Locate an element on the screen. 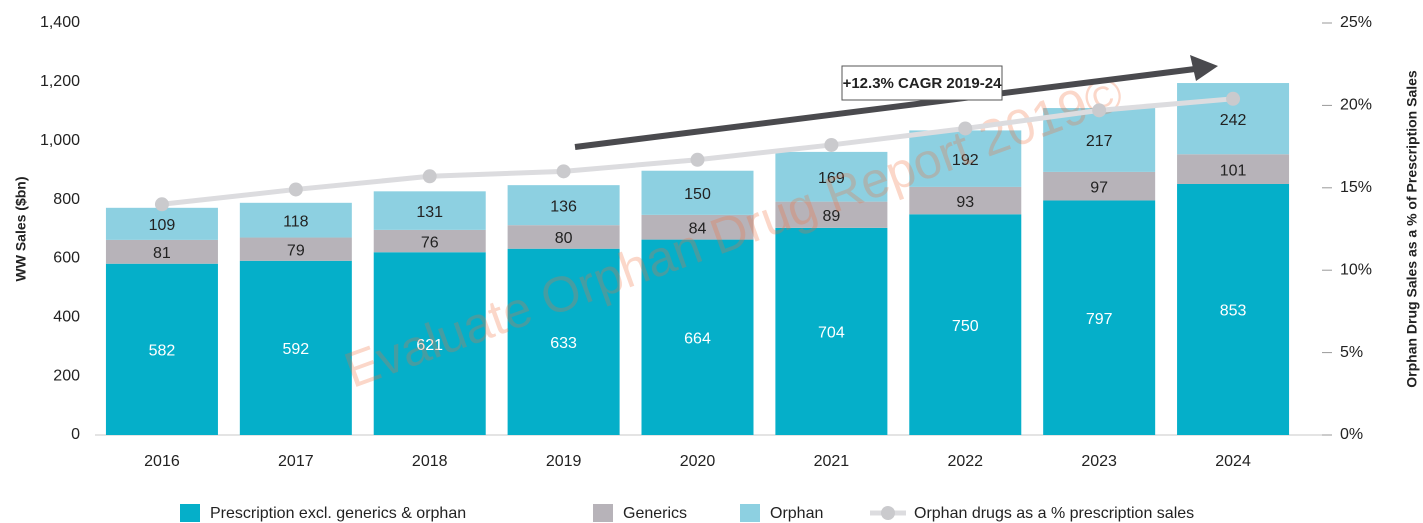 The height and width of the screenshot is (523, 1423). data-label: 192 is located at coordinates (965, 160).